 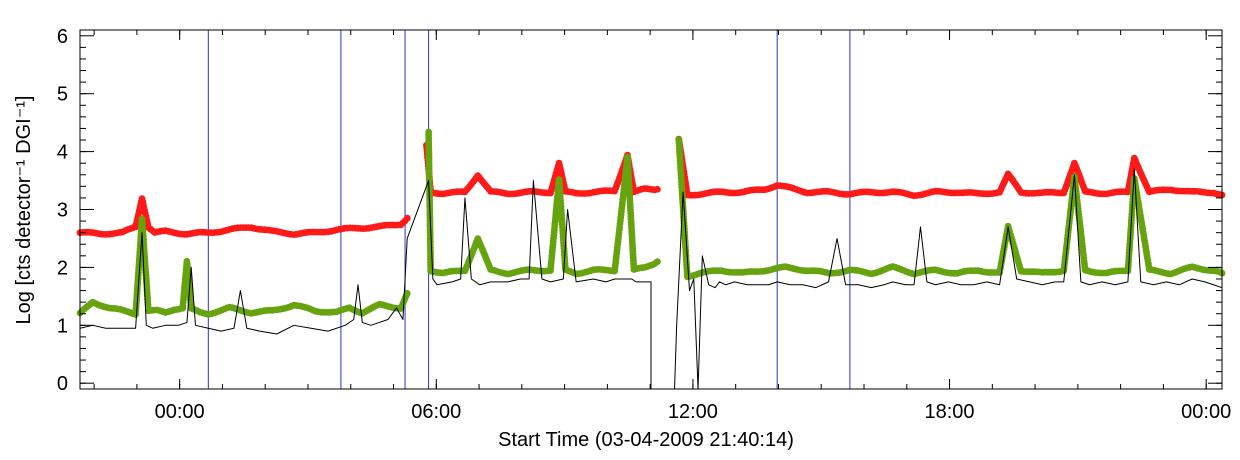 I want to click on y-tick-label: 5, so click(x=62, y=95).